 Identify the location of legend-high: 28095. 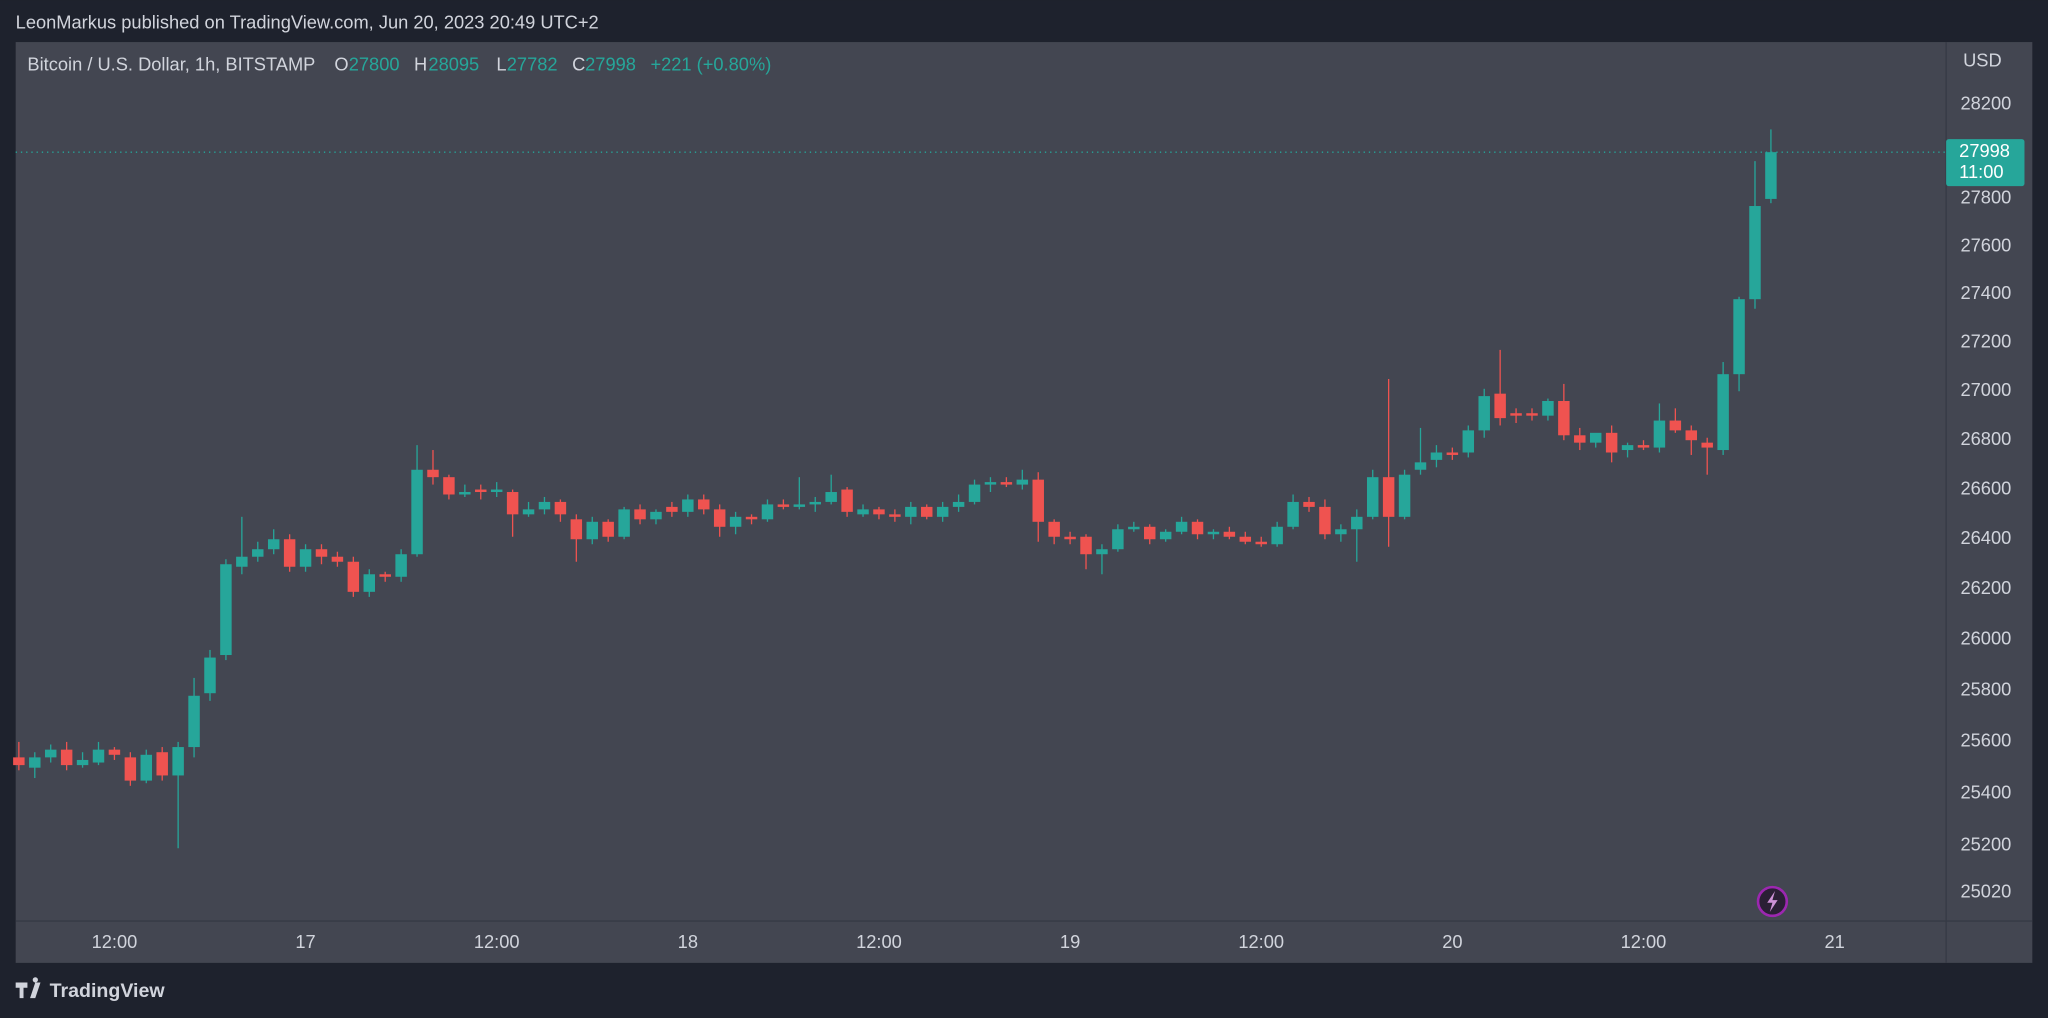
(453, 63).